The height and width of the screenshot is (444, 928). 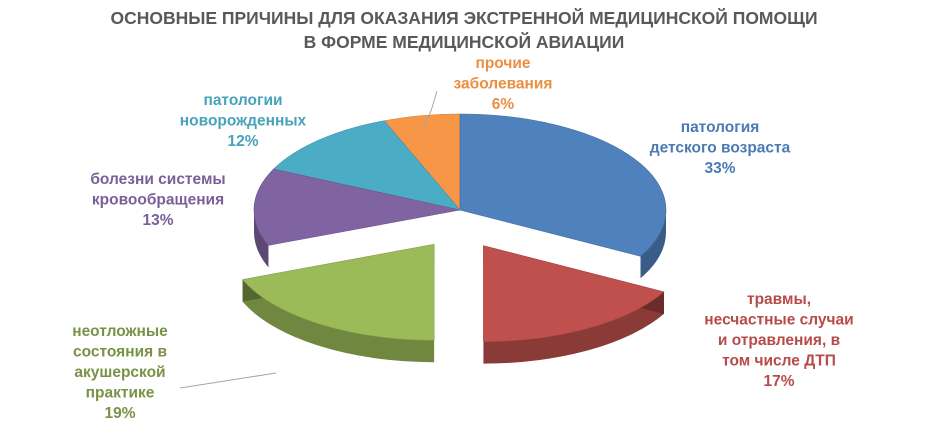 What do you see at coordinates (120, 393) in the screenshot?
I see `data-label-line-2-3: практике` at bounding box center [120, 393].